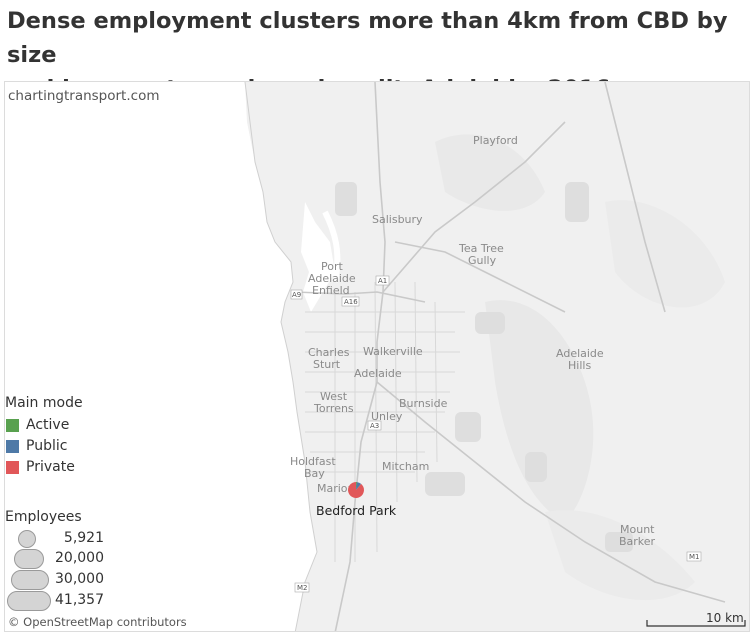 This screenshot has height=639, width=755. Describe the element at coordinates (579, 365) in the screenshot. I see `place-label-adelaide-hills-2: Hills` at that location.